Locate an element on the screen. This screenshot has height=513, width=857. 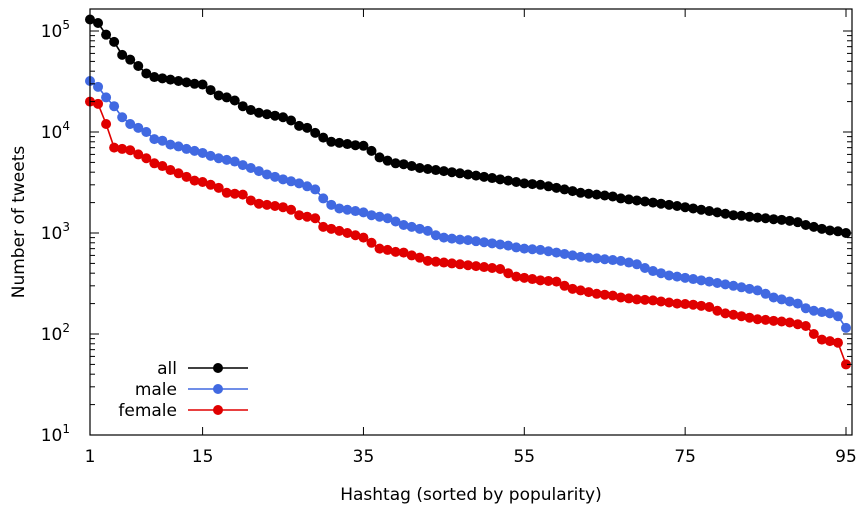
x-axis-title: Hashtag (sorted by popularity) is located at coordinates (471, 495).